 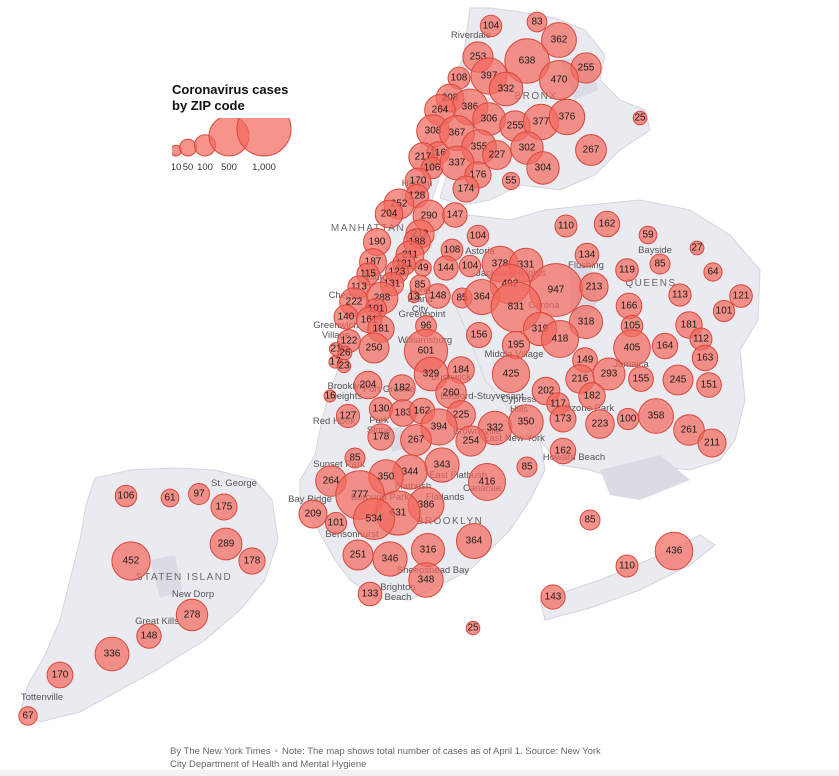 I want to click on zip-case-count: 302, so click(x=527, y=148).